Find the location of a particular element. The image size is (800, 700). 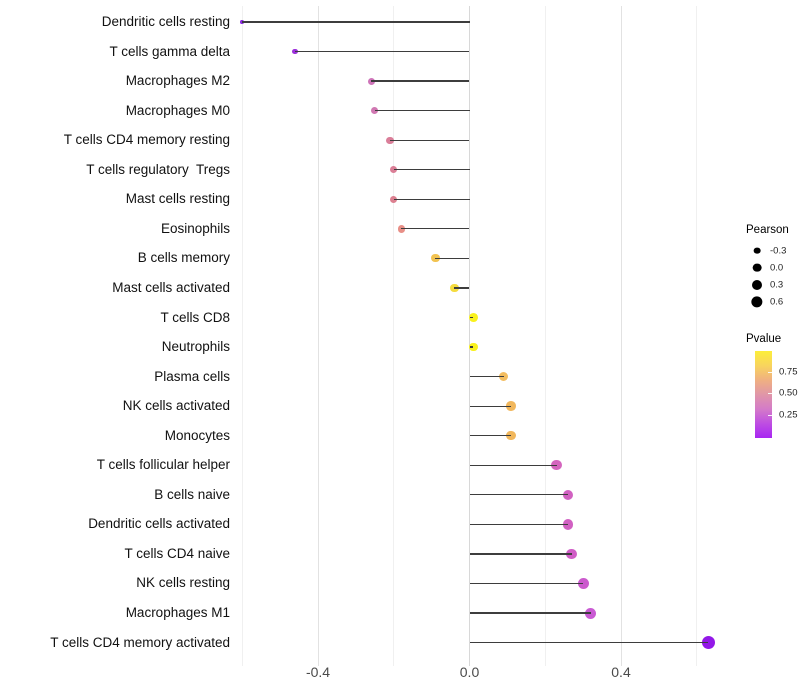

category-label: B cells naive is located at coordinates (192, 494).